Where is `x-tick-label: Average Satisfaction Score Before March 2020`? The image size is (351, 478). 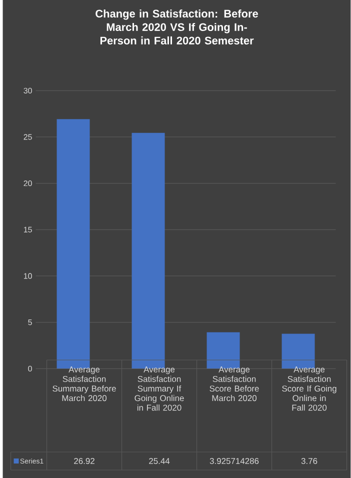 x-tick-label: Average Satisfaction Score Before March 2020 is located at coordinates (234, 384).